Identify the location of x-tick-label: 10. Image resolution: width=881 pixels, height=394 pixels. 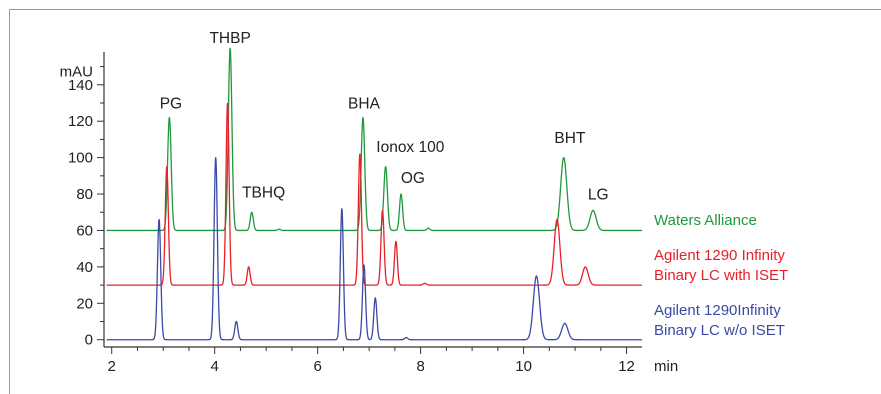
(523, 366).